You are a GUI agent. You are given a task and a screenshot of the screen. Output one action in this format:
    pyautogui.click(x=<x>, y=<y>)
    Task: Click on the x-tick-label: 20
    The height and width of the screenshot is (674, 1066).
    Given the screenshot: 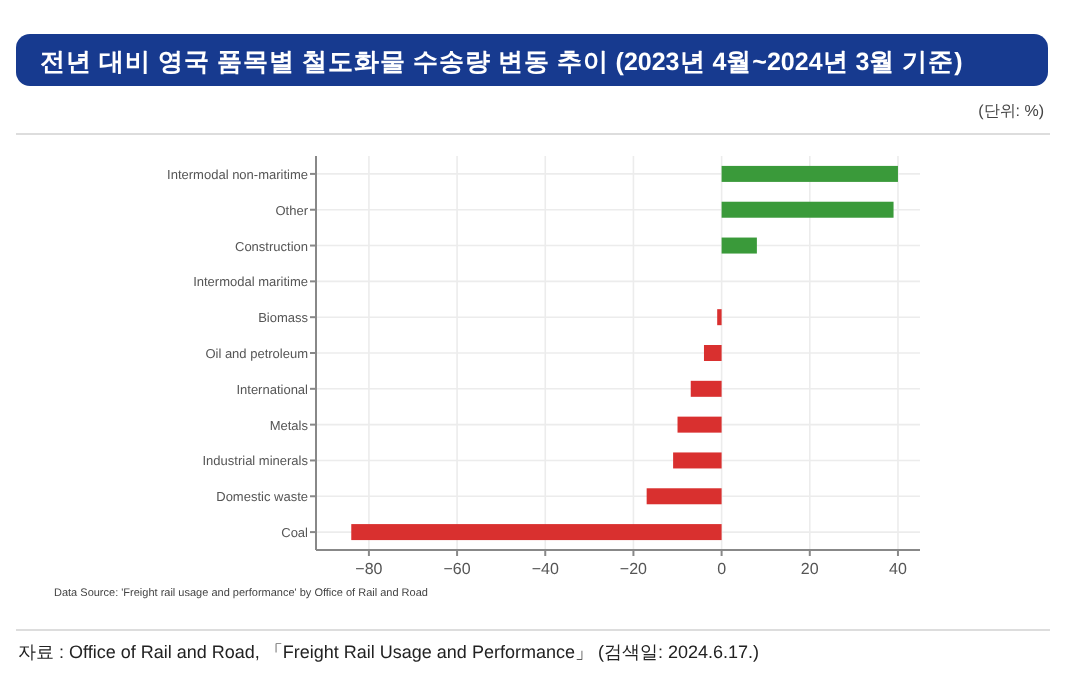 What is the action you would take?
    pyautogui.click(x=810, y=569)
    